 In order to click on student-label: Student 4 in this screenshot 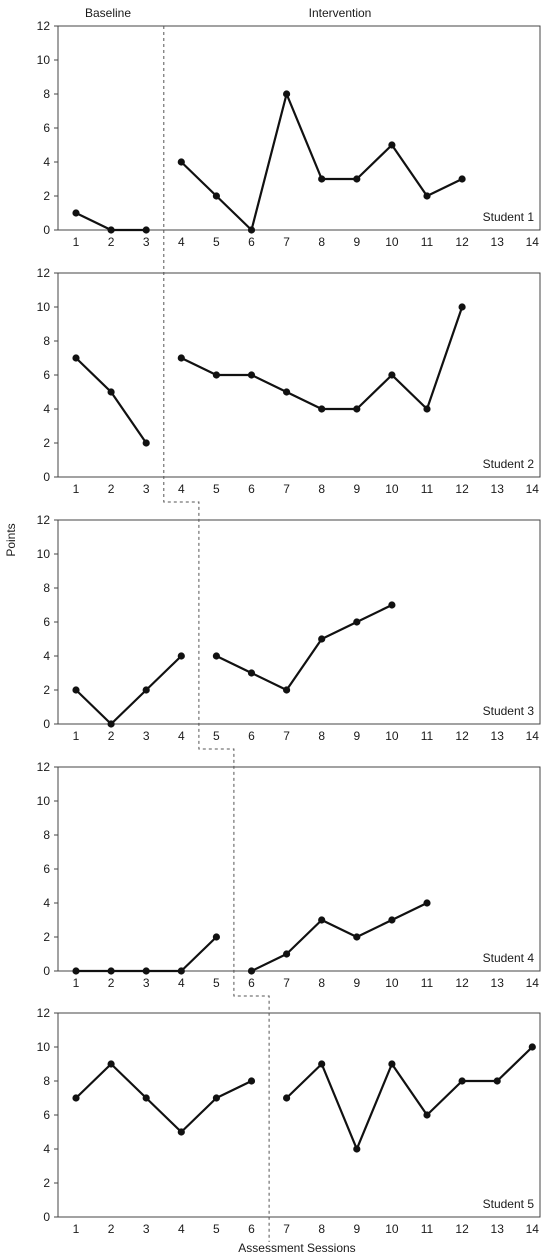, I will do `click(509, 958)`.